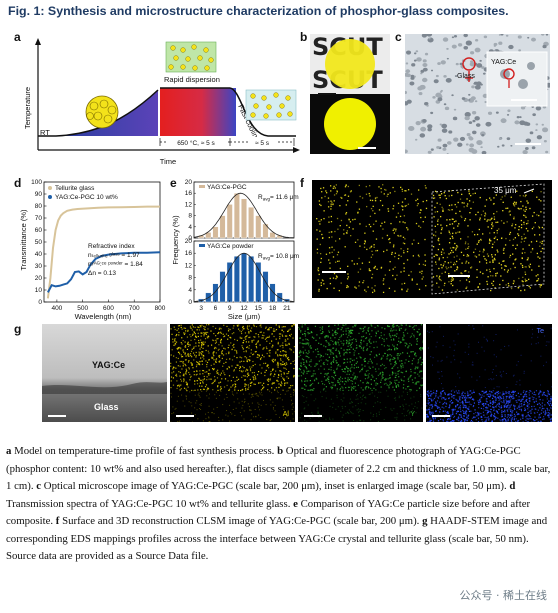 This screenshot has height=613, width=558. I want to click on d-legend-pgc: YAG:Ce-PGC 10 wt%, so click(86, 197).